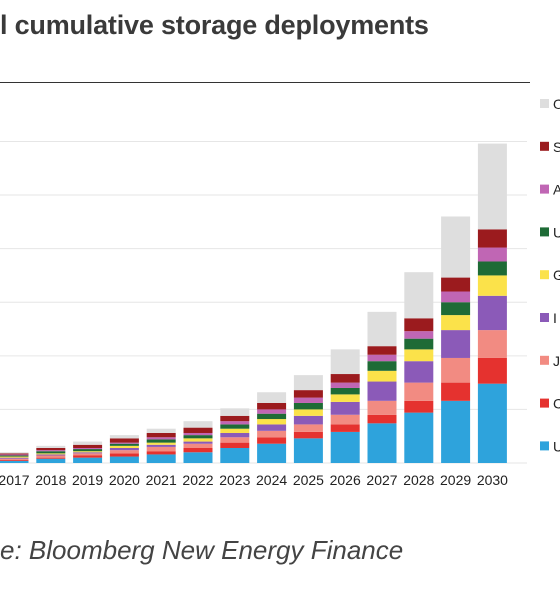 The width and height of the screenshot is (560, 600). Describe the element at coordinates (265, 82) in the screenshot. I see `title-divider` at that location.